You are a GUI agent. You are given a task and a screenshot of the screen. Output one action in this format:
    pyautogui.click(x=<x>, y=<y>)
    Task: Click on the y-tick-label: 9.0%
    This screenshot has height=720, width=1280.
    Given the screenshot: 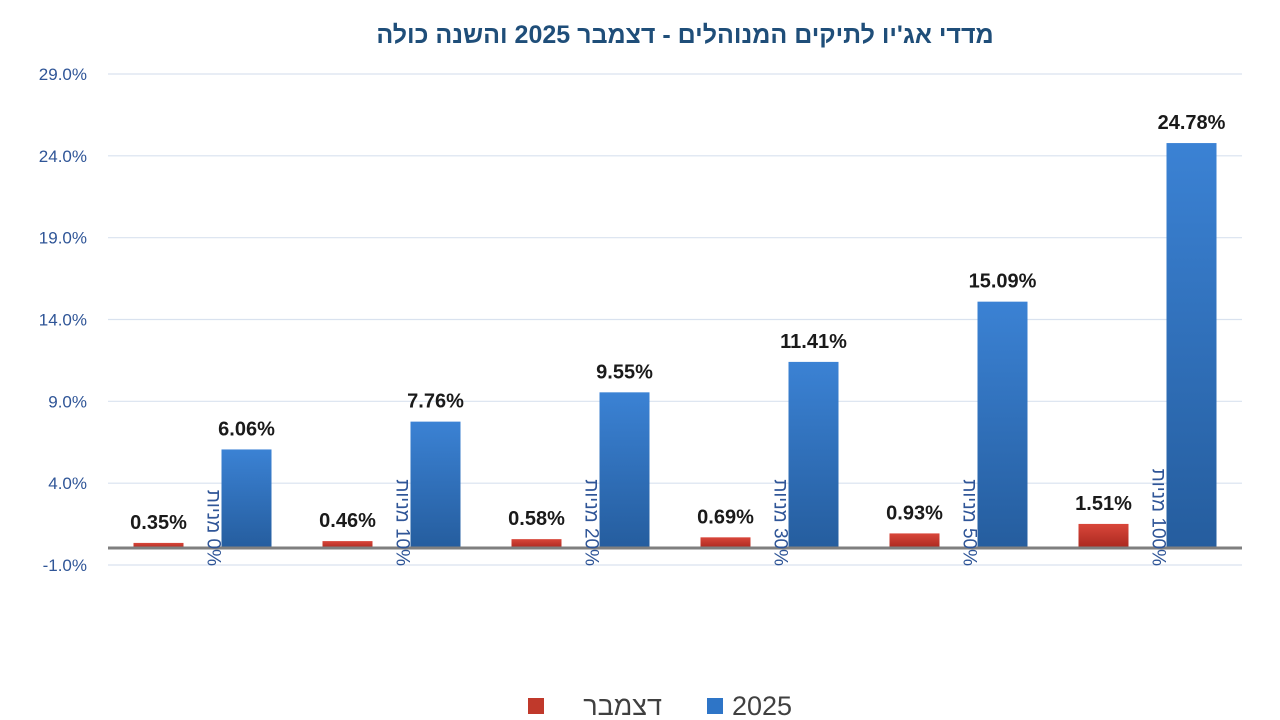 What is the action you would take?
    pyautogui.click(x=67, y=401)
    